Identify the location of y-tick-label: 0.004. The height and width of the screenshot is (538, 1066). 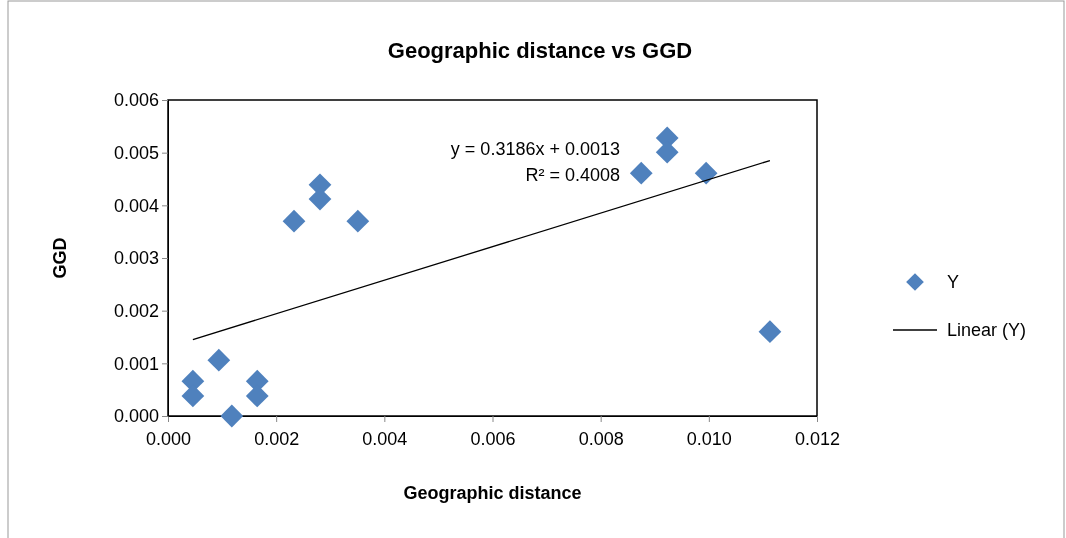
(136, 205).